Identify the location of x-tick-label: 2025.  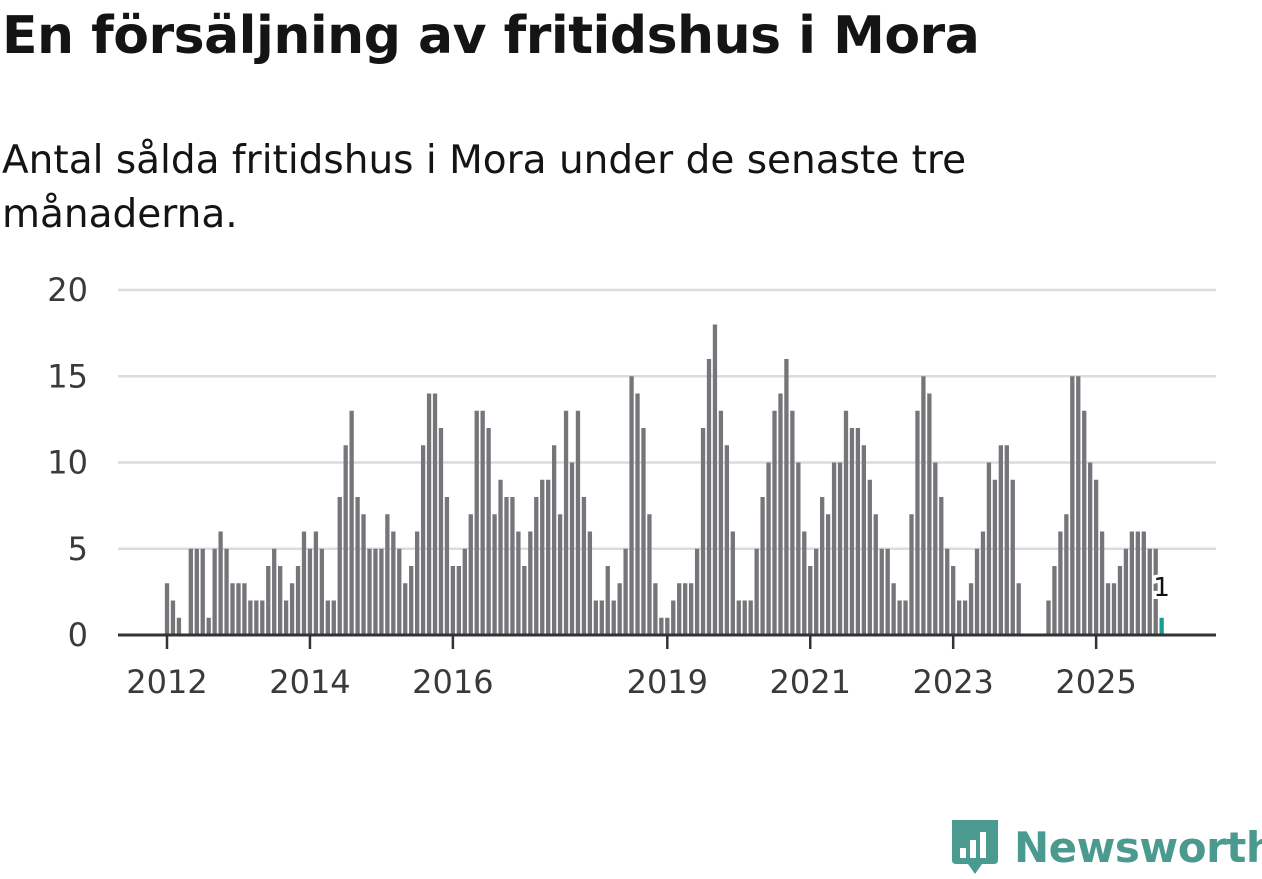
(1095, 682).